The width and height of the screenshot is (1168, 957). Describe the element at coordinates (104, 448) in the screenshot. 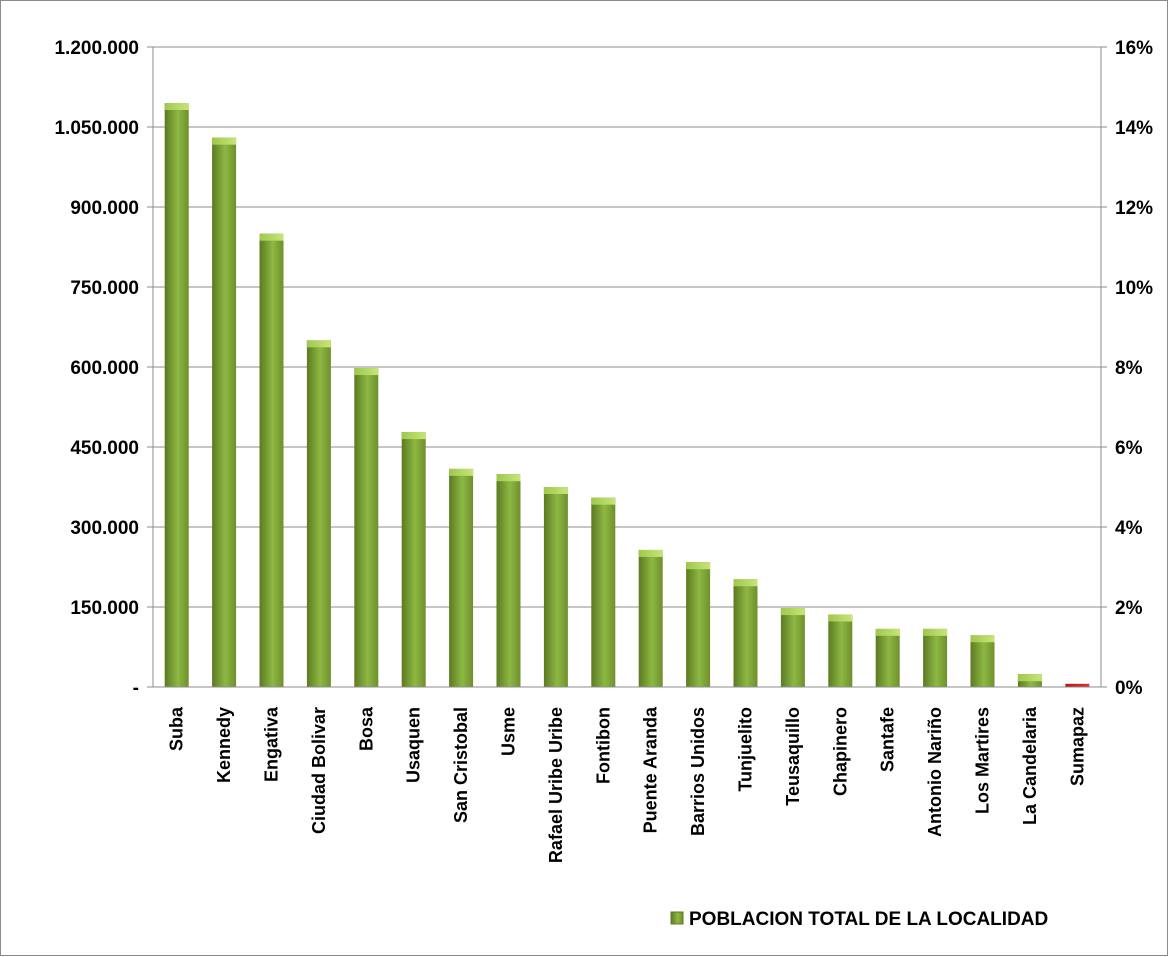

I see `y-tick-label: 450.000` at that location.